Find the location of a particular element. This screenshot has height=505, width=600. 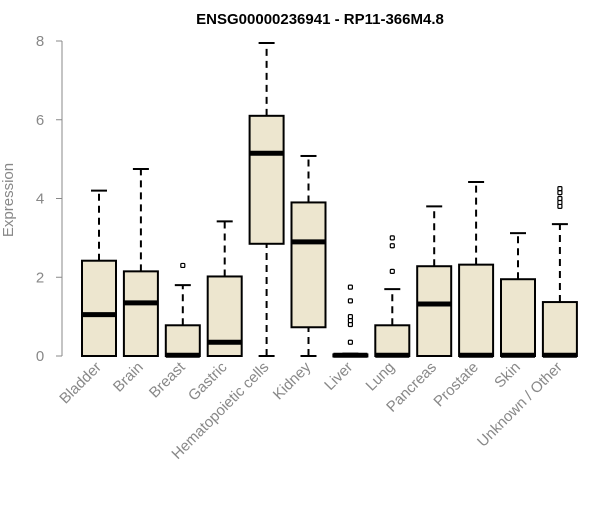

box-kidney is located at coordinates (308, 255).